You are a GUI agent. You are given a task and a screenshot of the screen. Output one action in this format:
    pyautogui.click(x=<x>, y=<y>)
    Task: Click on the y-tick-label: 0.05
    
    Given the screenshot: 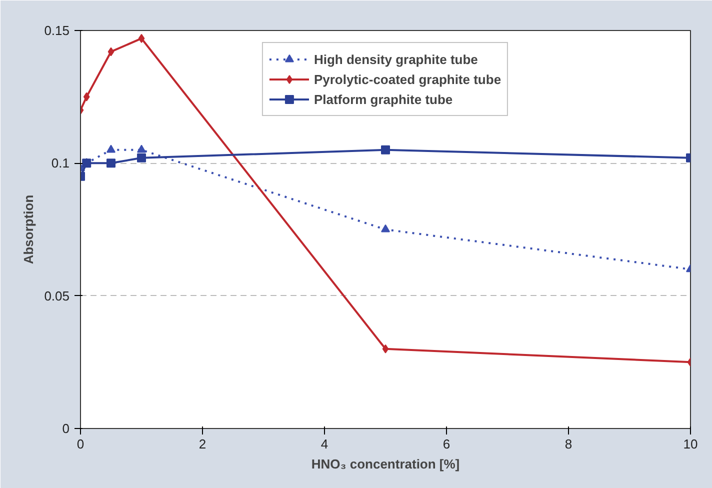 What is the action you would take?
    pyautogui.click(x=57, y=296)
    